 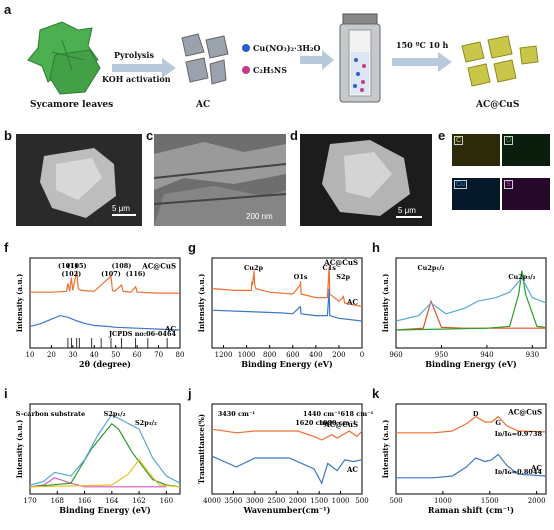 I want to click on pyrolysis-arrow-icon, so click(x=144, y=68).